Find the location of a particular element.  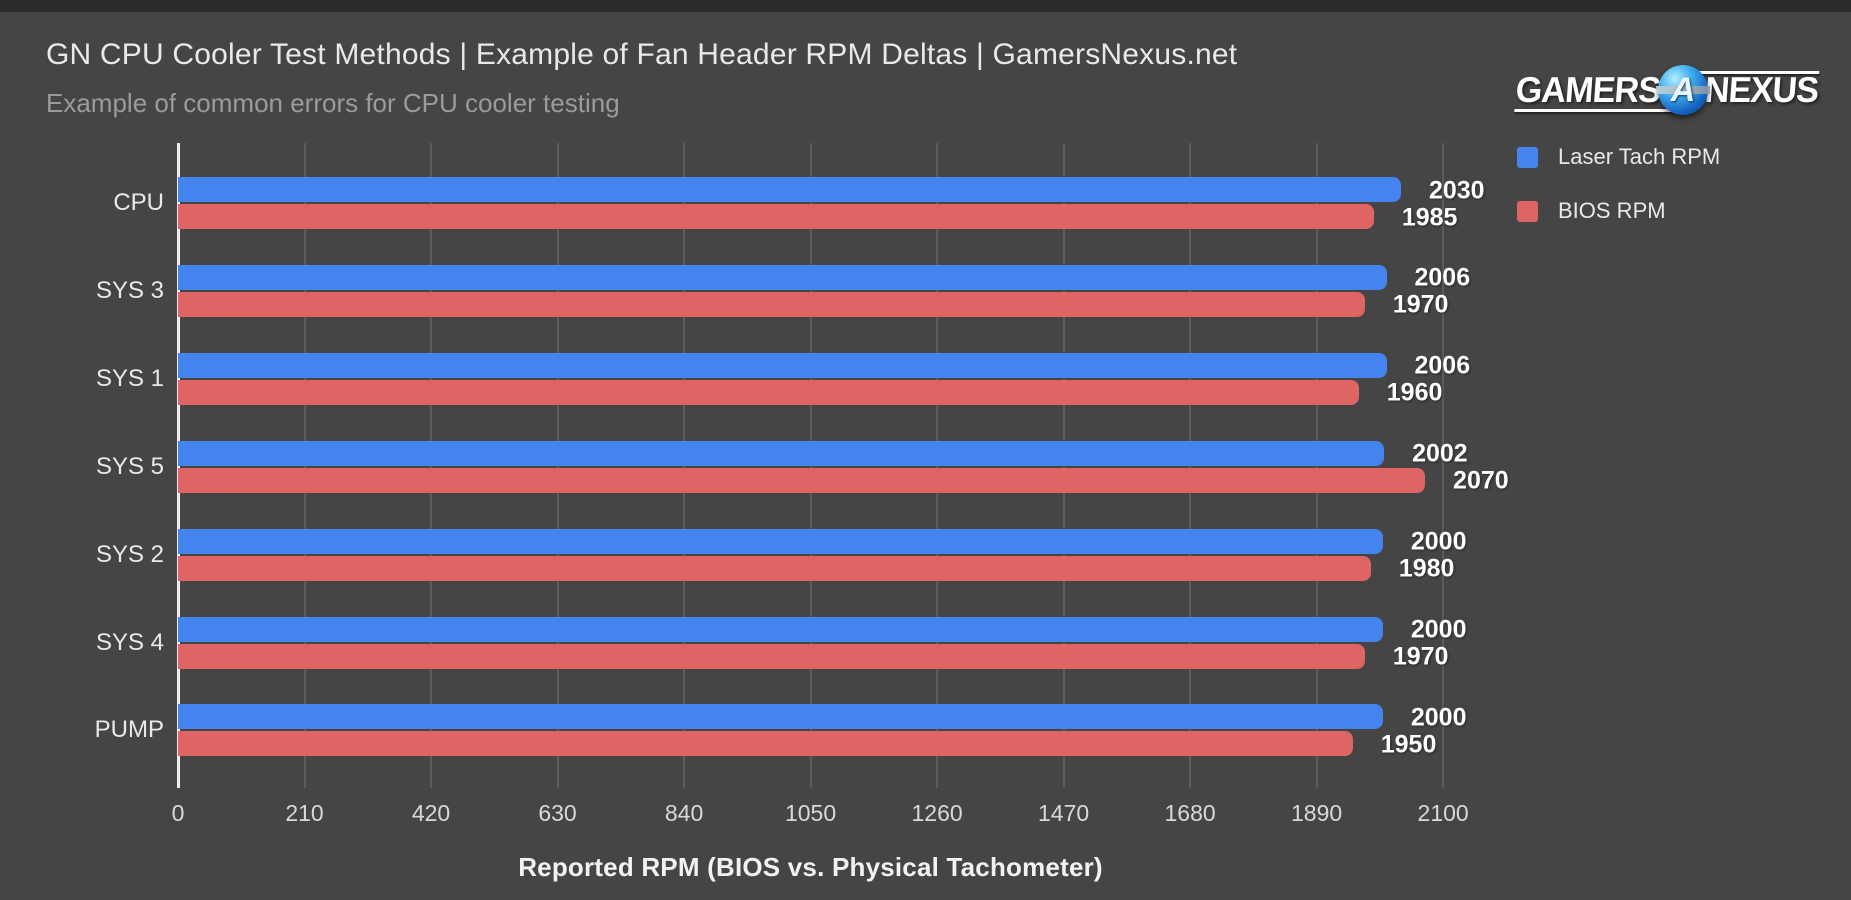

legend-item-laser-tach: Laser Tach RPM is located at coordinates (1619, 156).